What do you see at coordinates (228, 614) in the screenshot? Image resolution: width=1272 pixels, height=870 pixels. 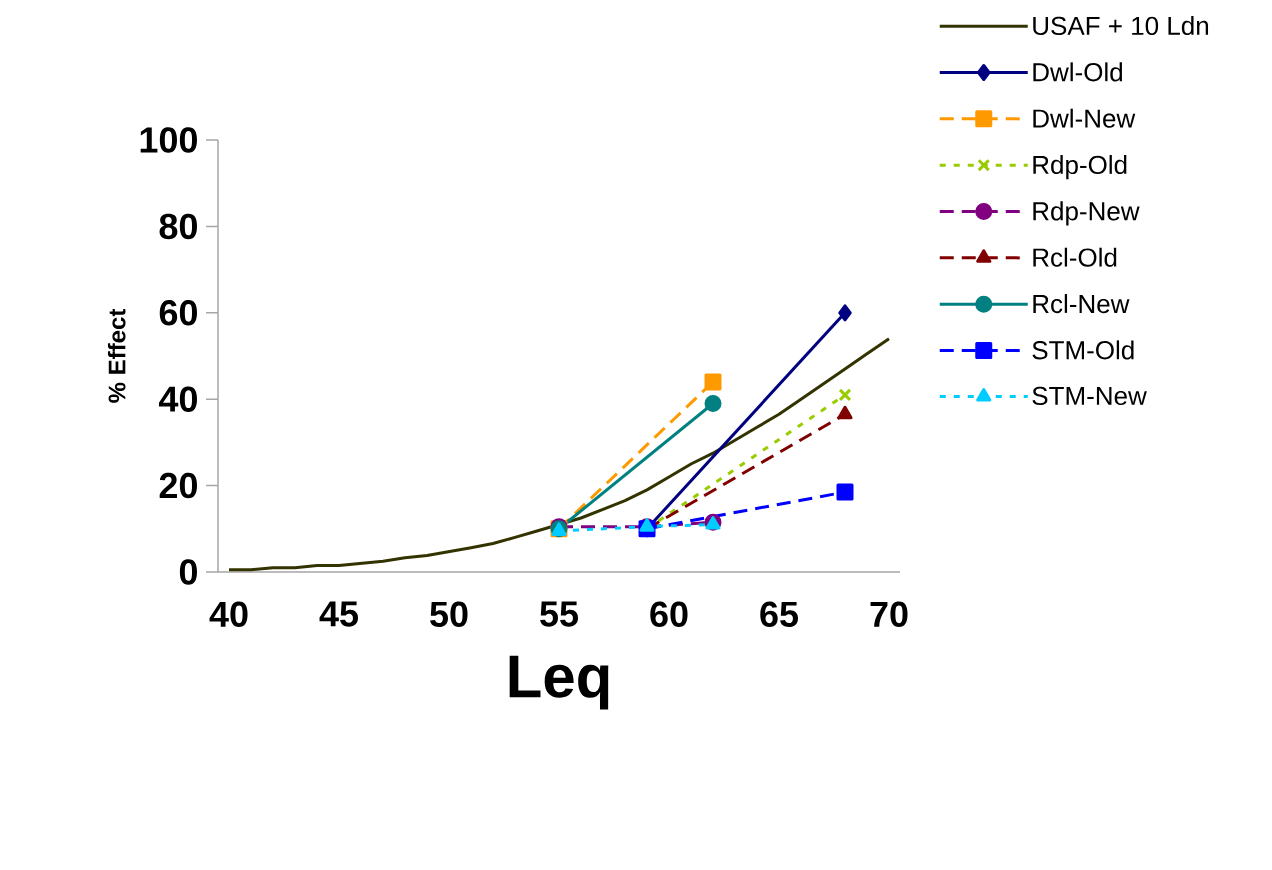 I see `x-tick-label: 40` at bounding box center [228, 614].